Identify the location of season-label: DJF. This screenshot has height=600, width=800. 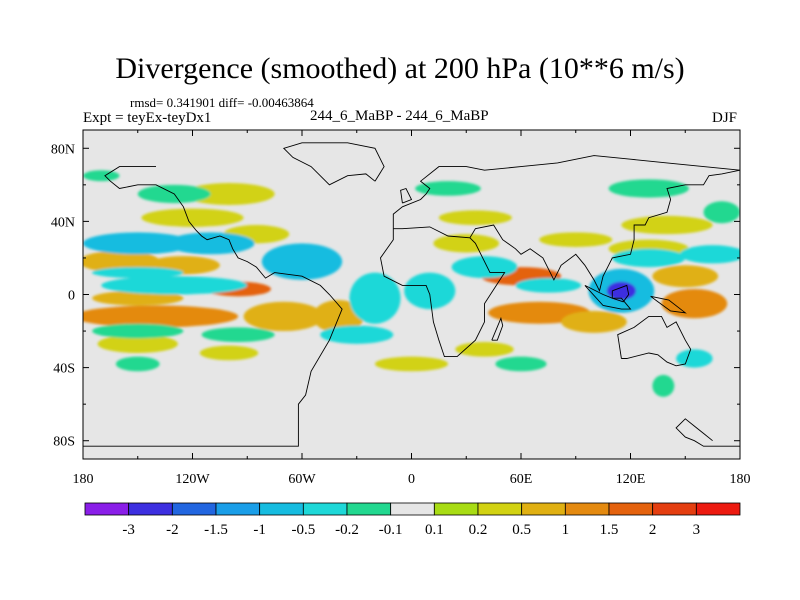
(725, 118).